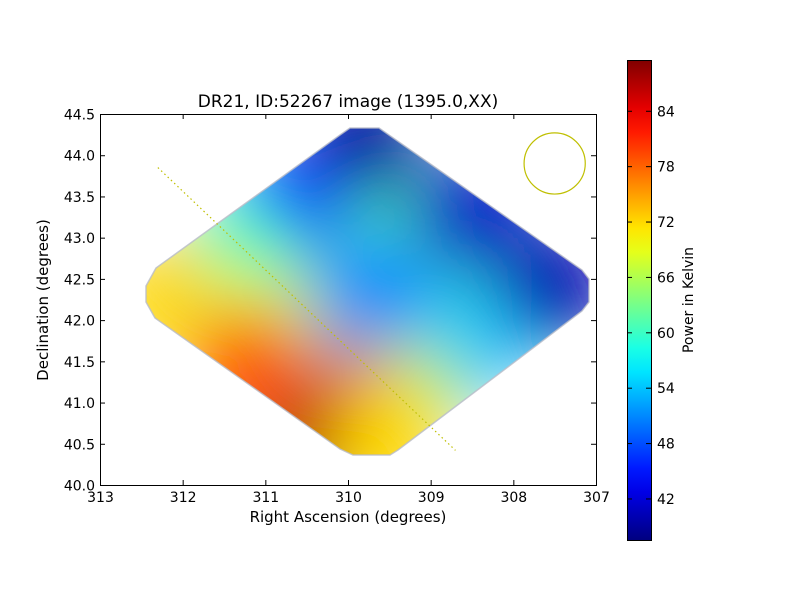 The image size is (800, 600). Describe the element at coordinates (348, 102) in the screenshot. I see `chart-title: DR21, ID:52267 image (1395.0,XX)` at that location.